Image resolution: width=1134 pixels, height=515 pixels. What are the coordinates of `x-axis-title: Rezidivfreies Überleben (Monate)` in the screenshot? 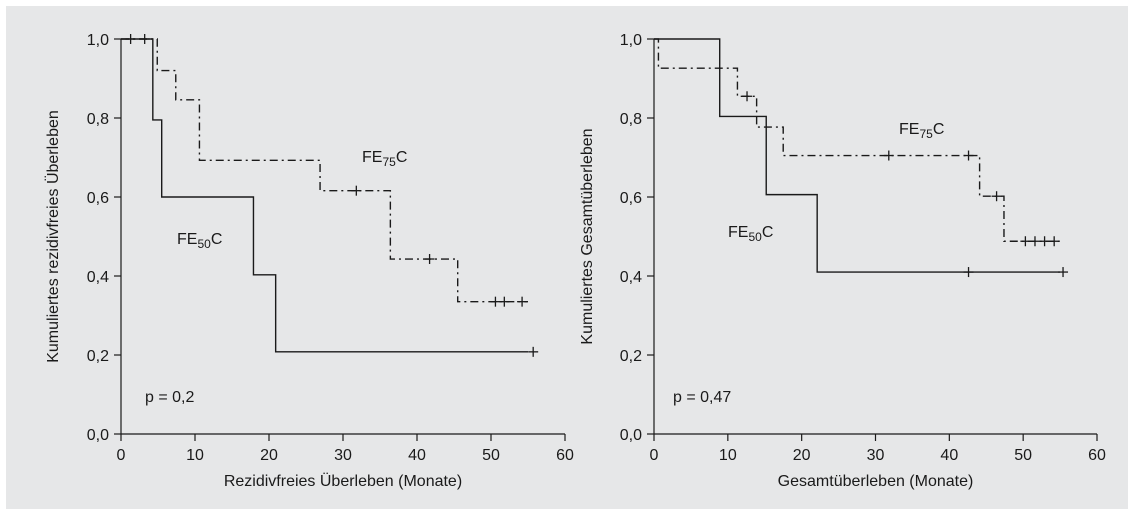 It's located at (343, 481).